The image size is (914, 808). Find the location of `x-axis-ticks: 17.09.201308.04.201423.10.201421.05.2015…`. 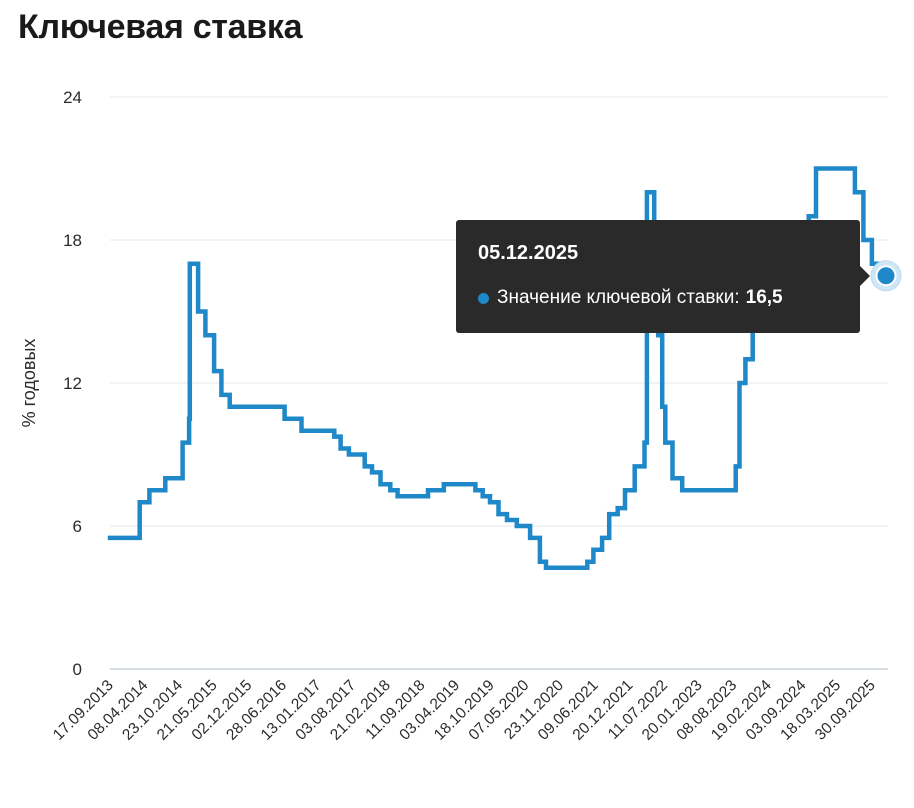

x-axis-ticks: 17.09.201308.04.201423.10.201421.05.2015… is located at coordinates (464, 710).